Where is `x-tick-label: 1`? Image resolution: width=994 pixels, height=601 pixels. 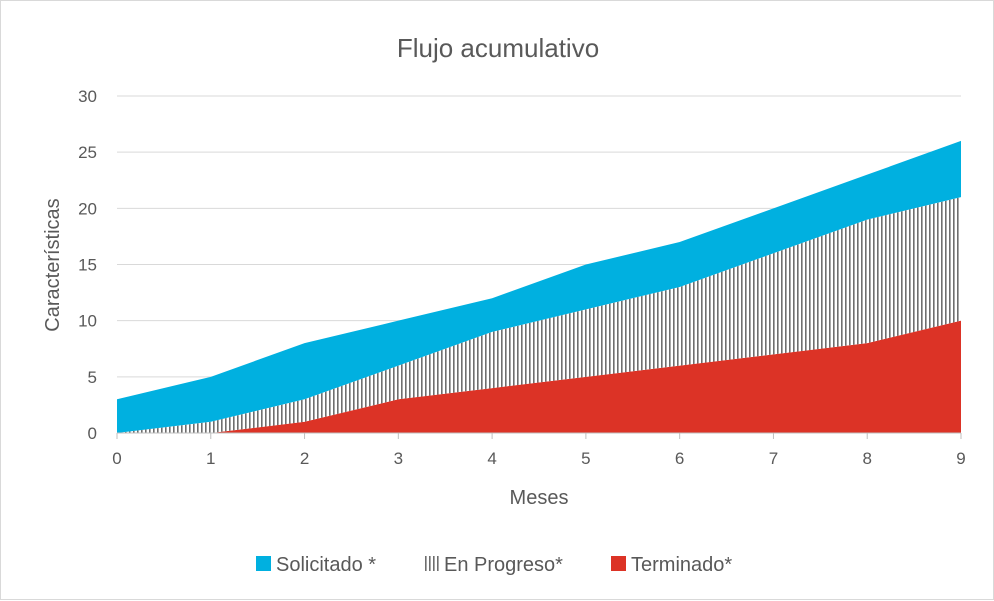 x-tick-label: 1 is located at coordinates (210, 458).